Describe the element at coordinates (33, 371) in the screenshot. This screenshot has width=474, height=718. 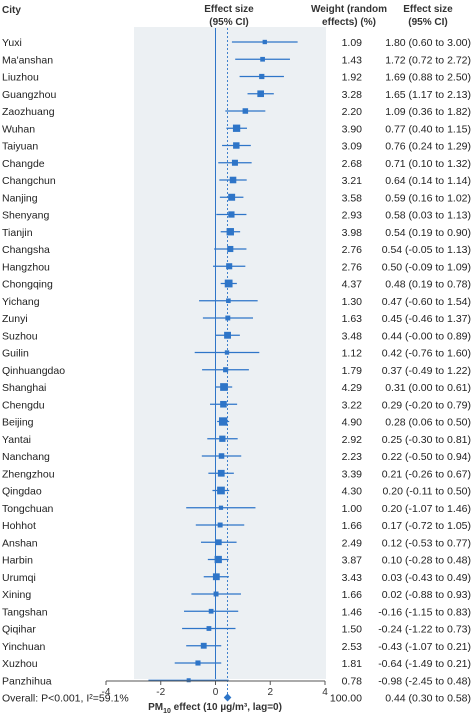
I see `city-label: Qinhuangdao` at that location.